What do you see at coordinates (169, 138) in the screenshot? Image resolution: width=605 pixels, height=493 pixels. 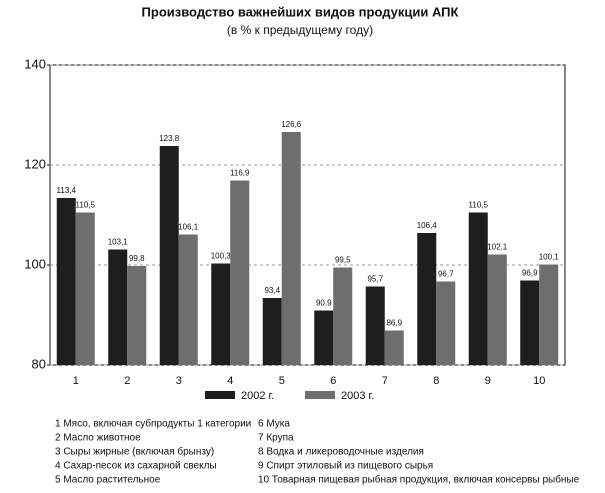 I see `value-label: 123,8` at bounding box center [169, 138].